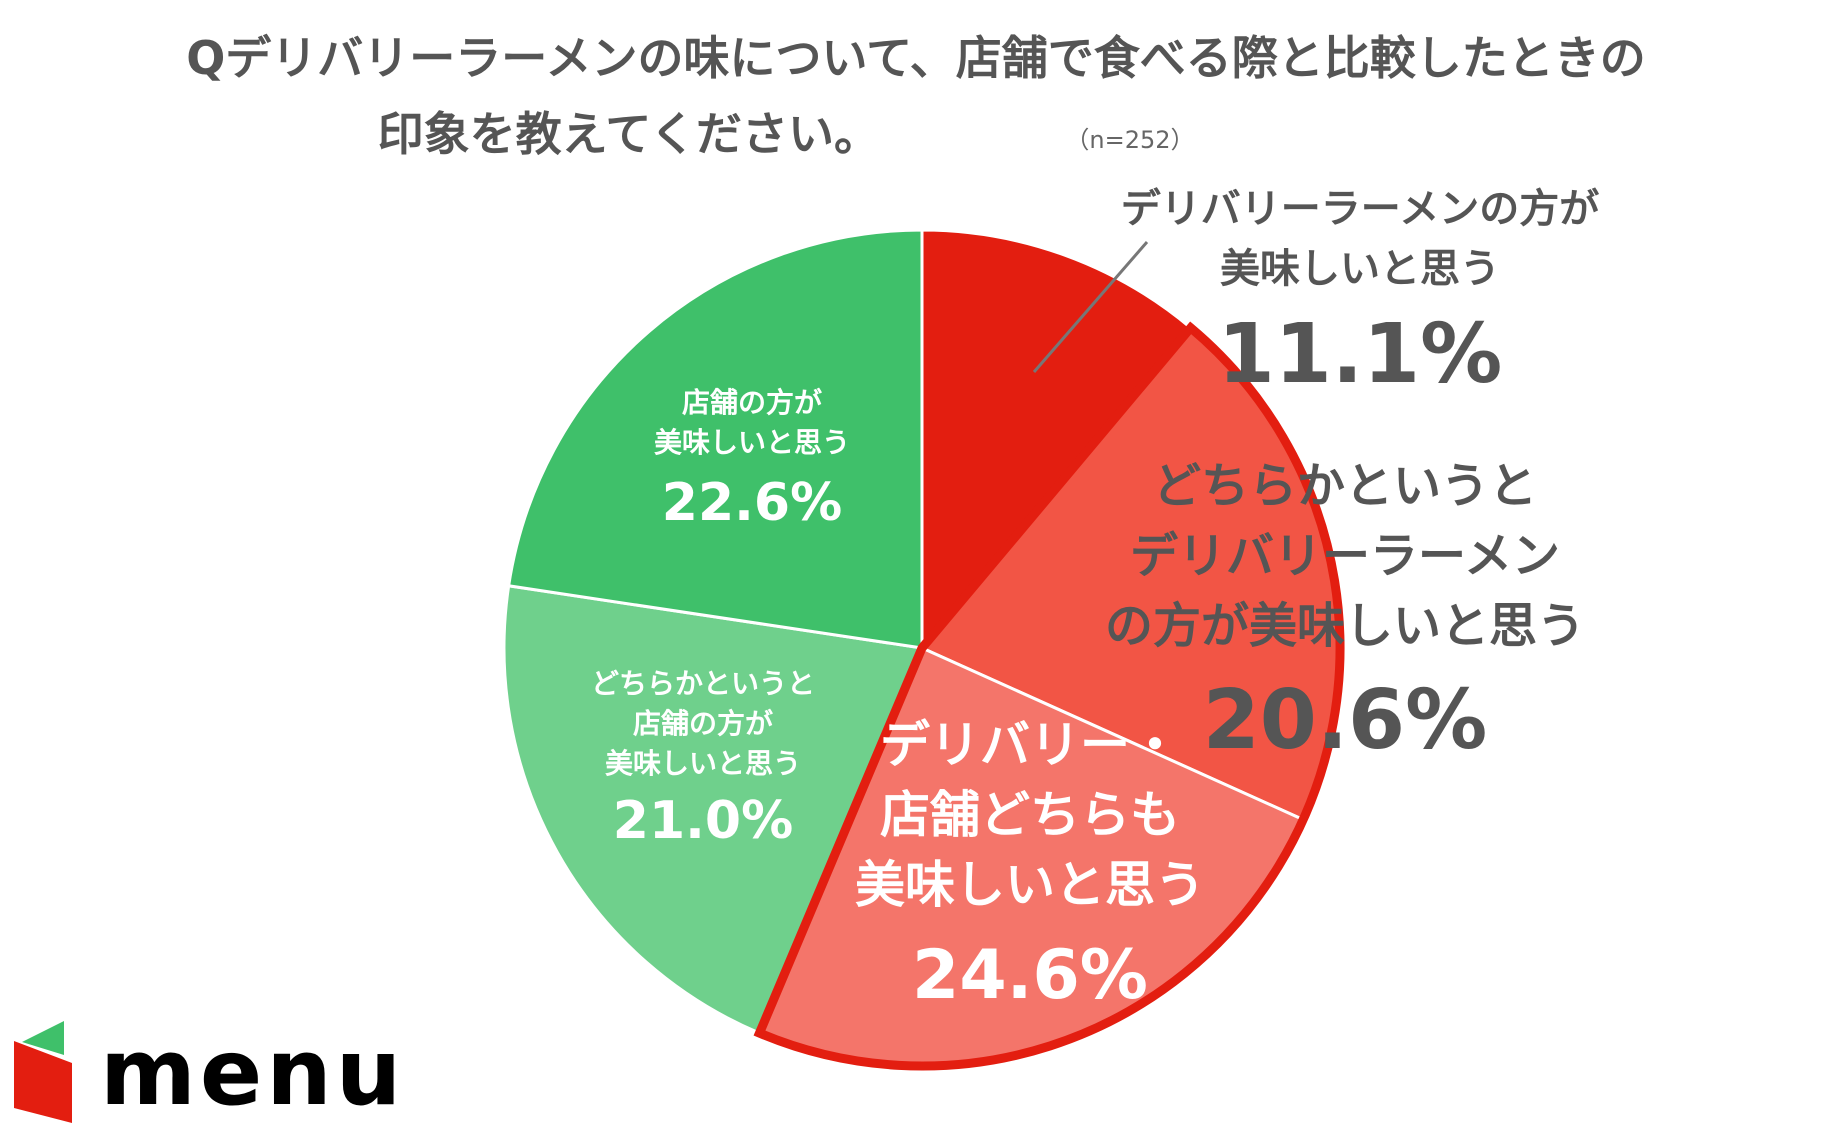  What do you see at coordinates (1030, 745) in the screenshot?
I see `slice-label-text: デリバリー・` at bounding box center [1030, 745].